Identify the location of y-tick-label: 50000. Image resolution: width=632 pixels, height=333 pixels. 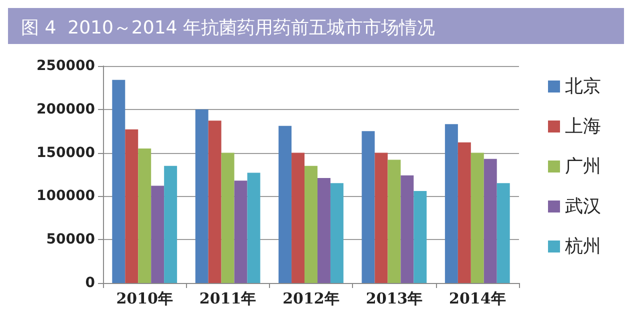
(71, 240).